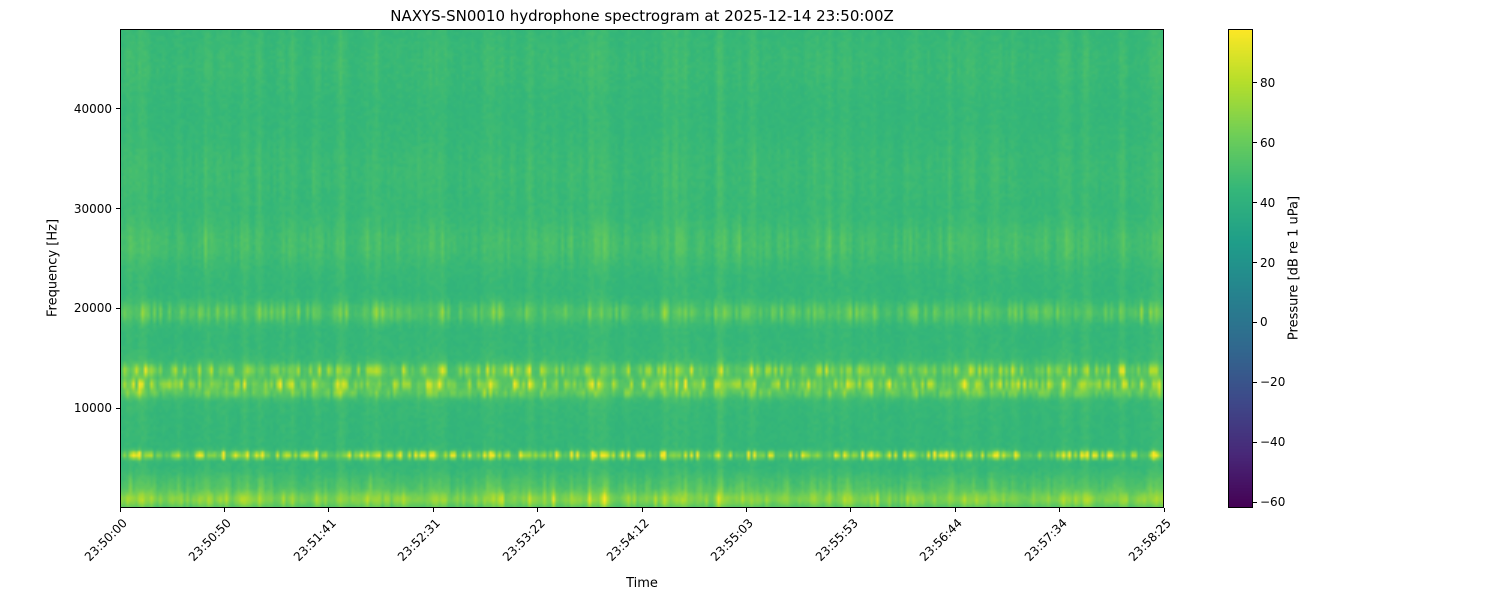 The height and width of the screenshot is (600, 1500). Describe the element at coordinates (1268, 202) in the screenshot. I see `colorbar-tick-label: 40` at that location.